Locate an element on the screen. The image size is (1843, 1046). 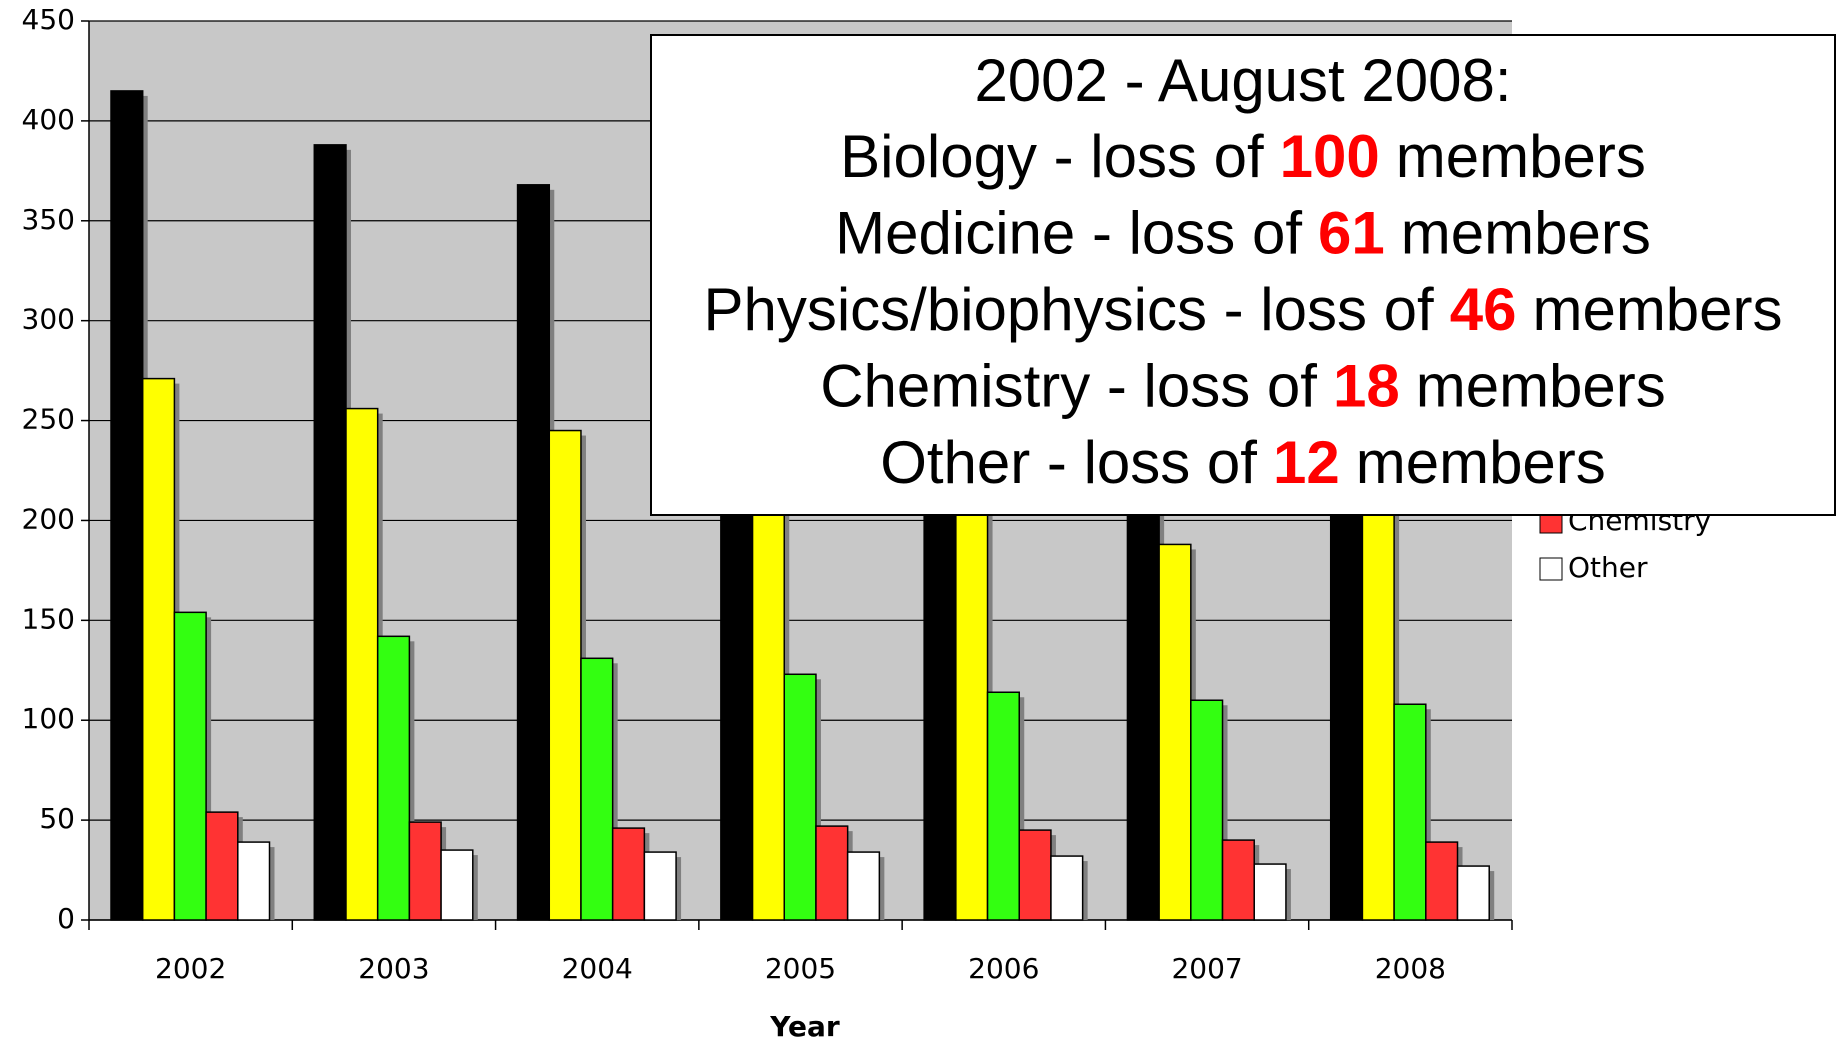
annotation-number: 46 is located at coordinates (1483, 309).